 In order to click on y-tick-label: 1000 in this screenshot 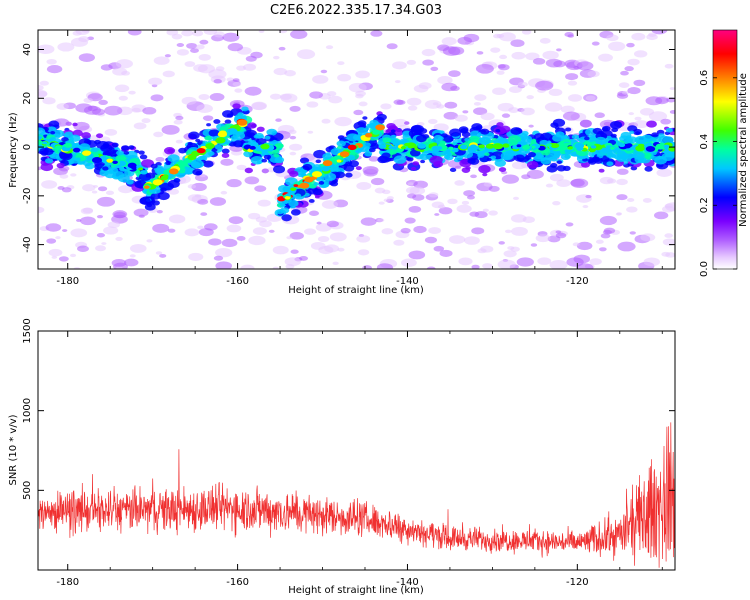, I will do `click(27, 410)`.